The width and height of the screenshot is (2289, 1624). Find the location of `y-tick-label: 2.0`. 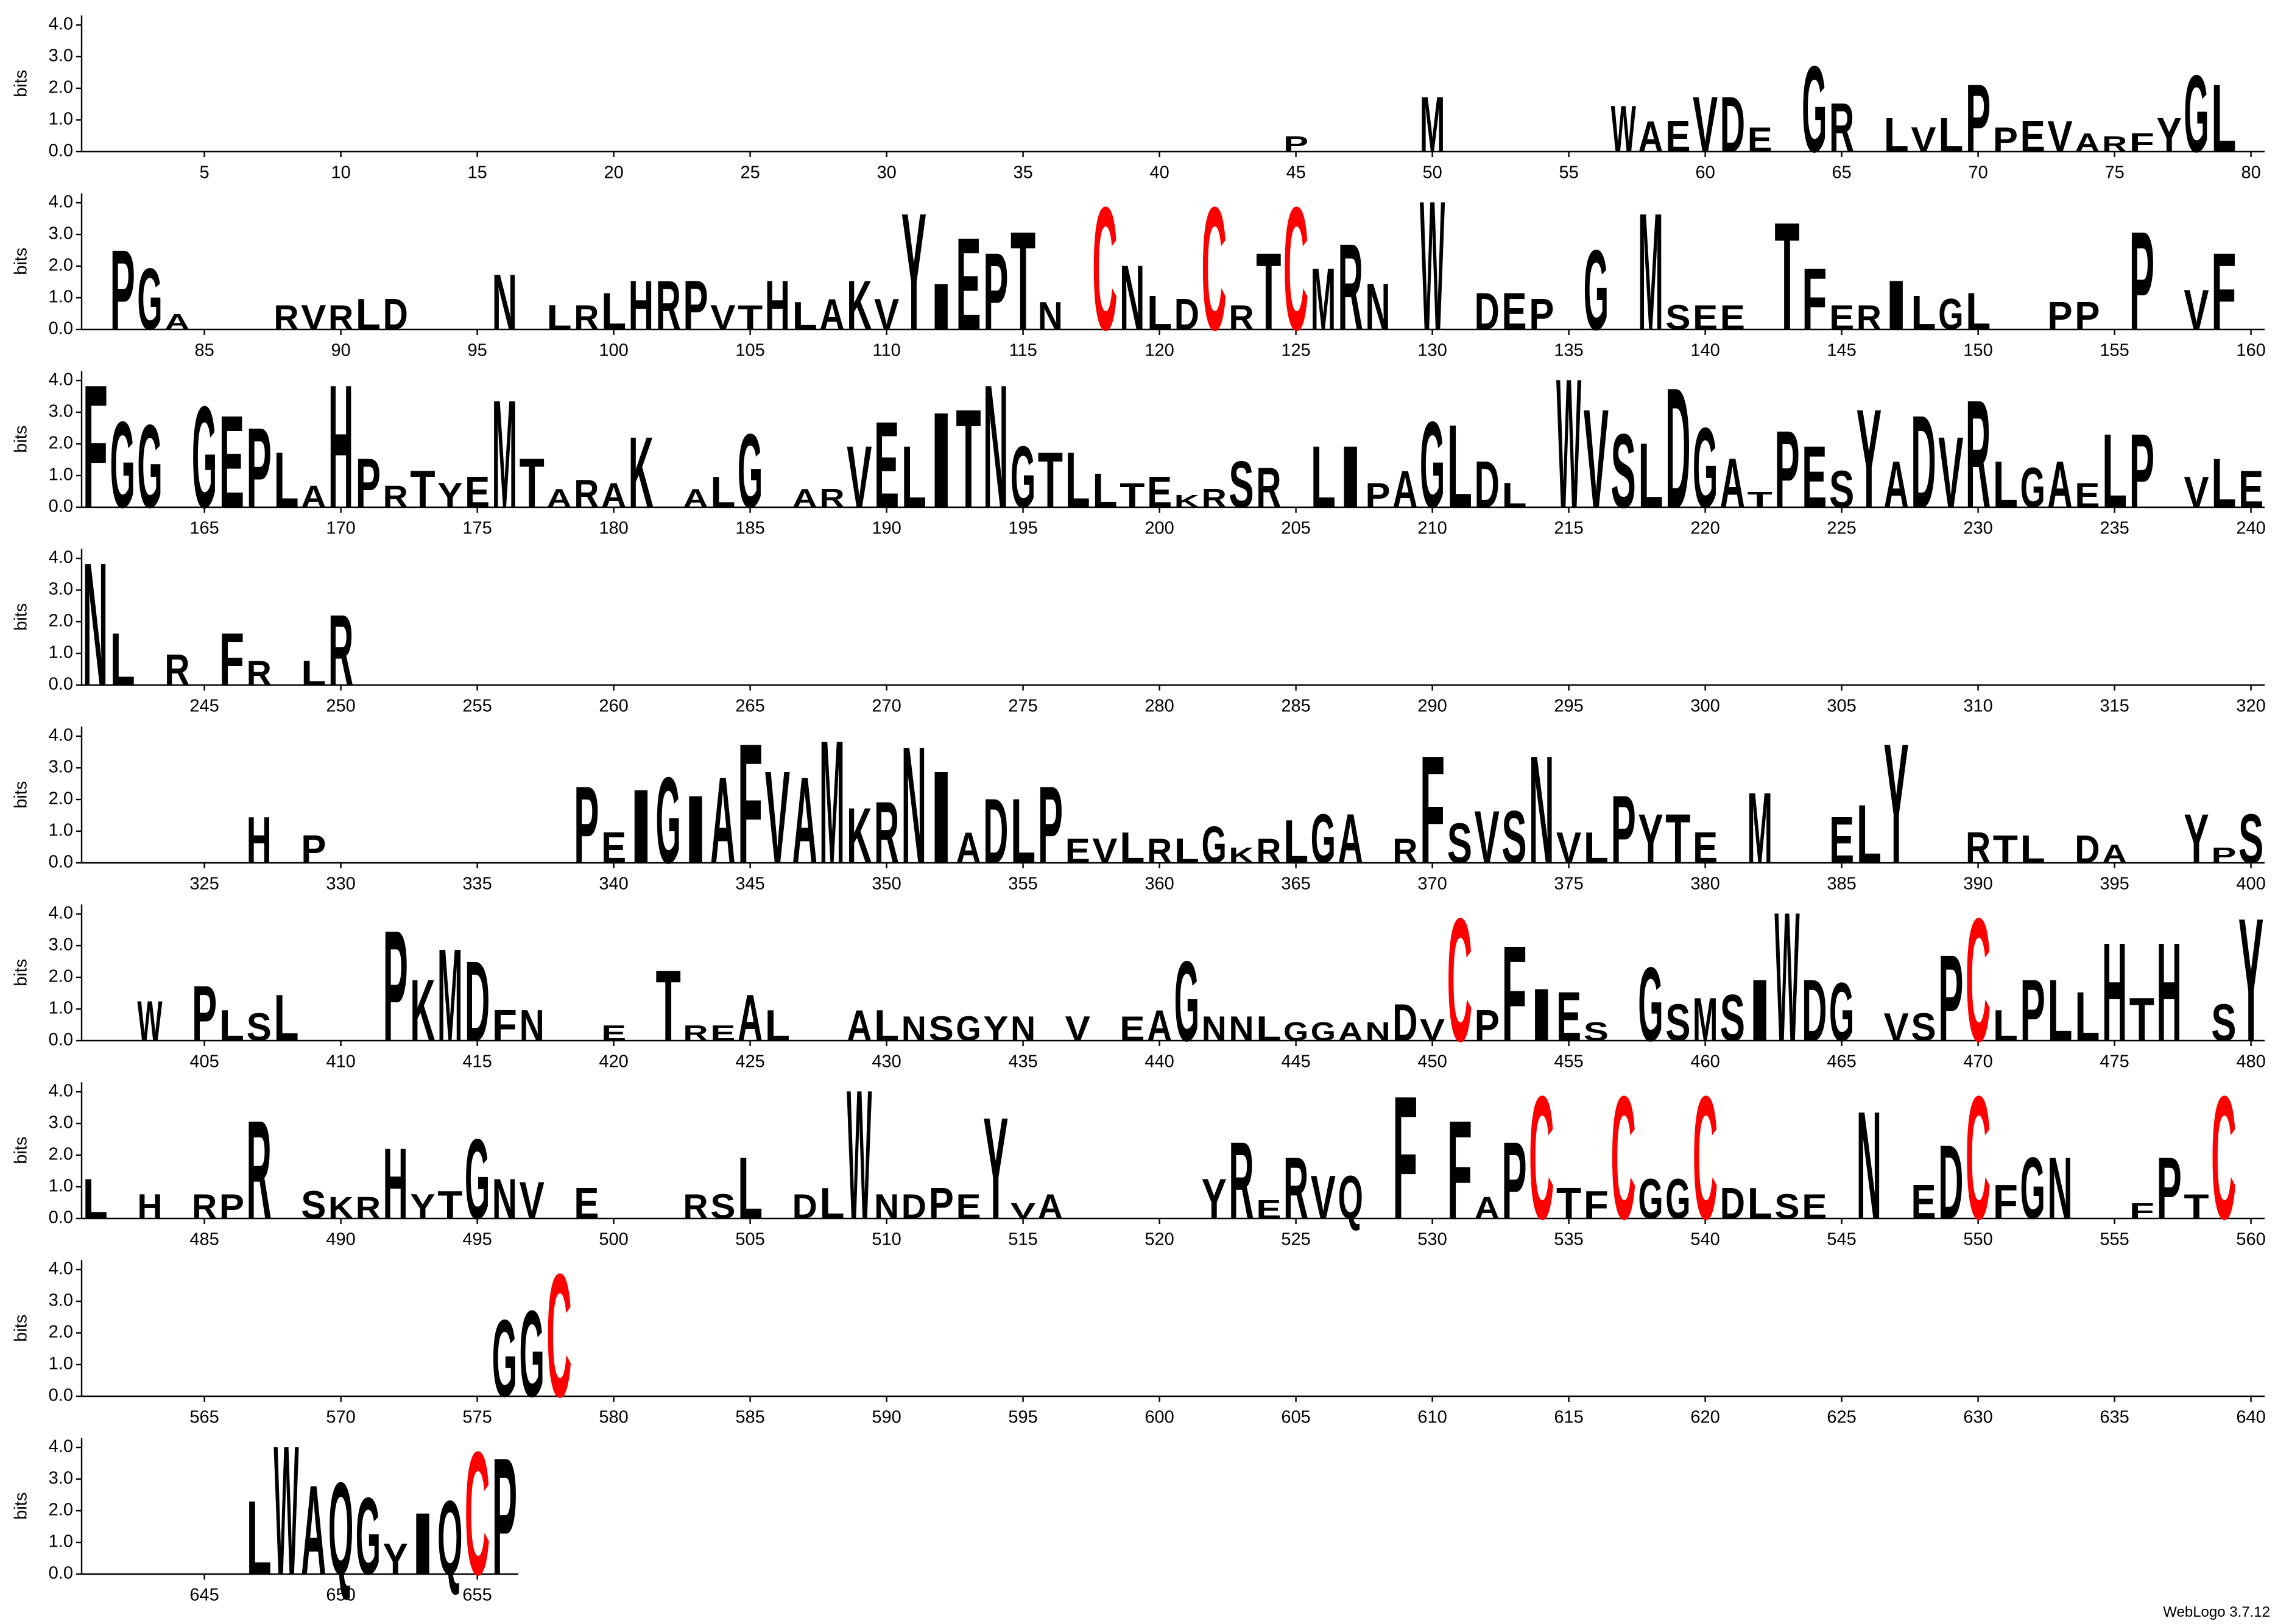

y-tick-label: 2.0 is located at coordinates (61, 1332).